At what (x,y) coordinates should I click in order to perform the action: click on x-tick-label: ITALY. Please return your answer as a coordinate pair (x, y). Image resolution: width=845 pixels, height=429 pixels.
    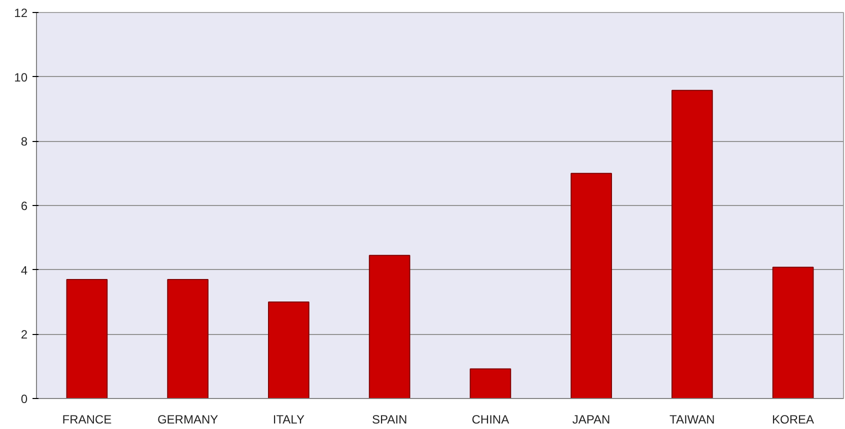
    Looking at the image, I should click on (288, 419).